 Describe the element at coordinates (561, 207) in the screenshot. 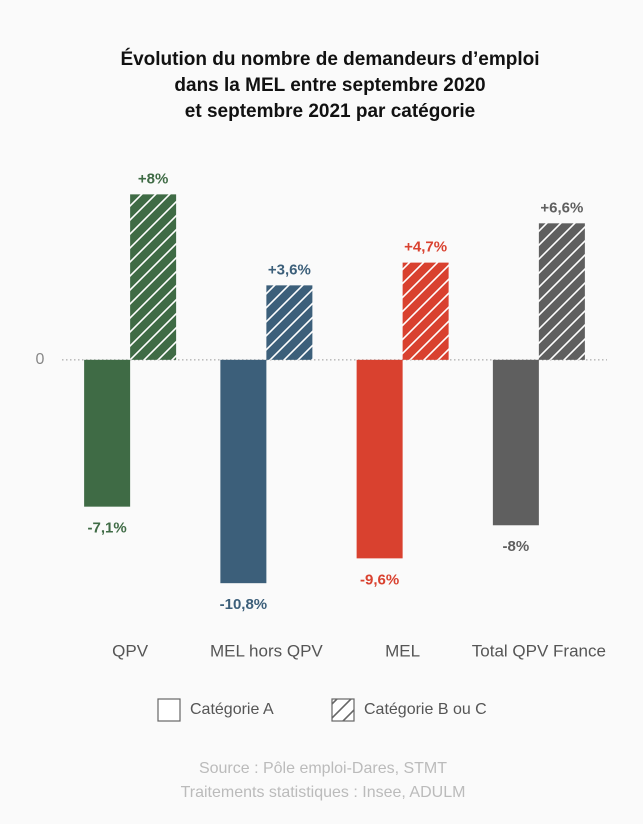

I see `value-label: +6,6%` at that location.